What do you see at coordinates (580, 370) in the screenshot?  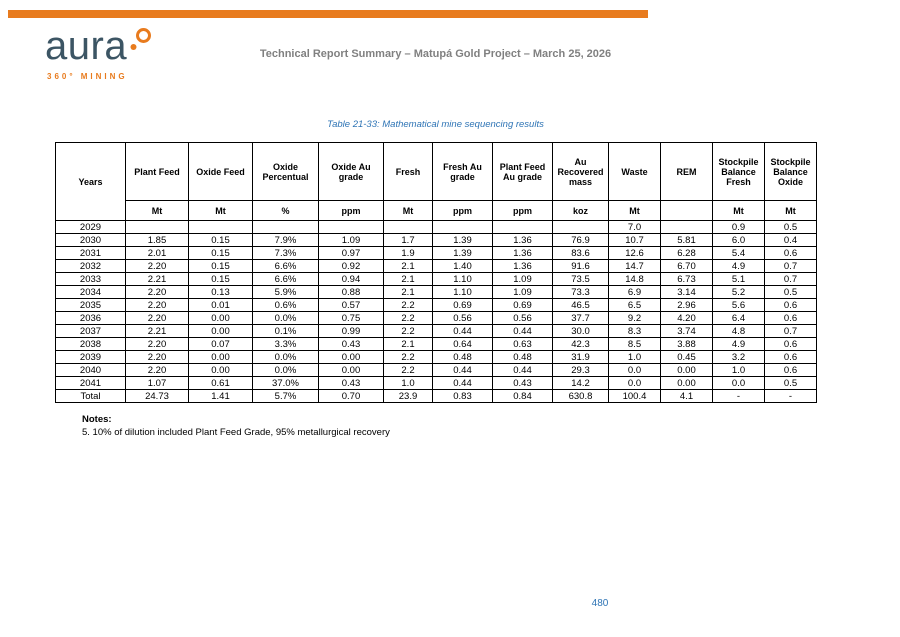 I see `value-cell: 29.3` at bounding box center [580, 370].